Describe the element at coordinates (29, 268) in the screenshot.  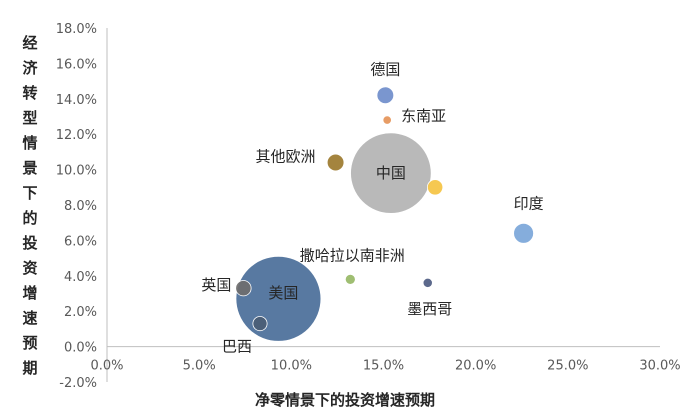
I see `y-axis-title-char: 资` at that location.